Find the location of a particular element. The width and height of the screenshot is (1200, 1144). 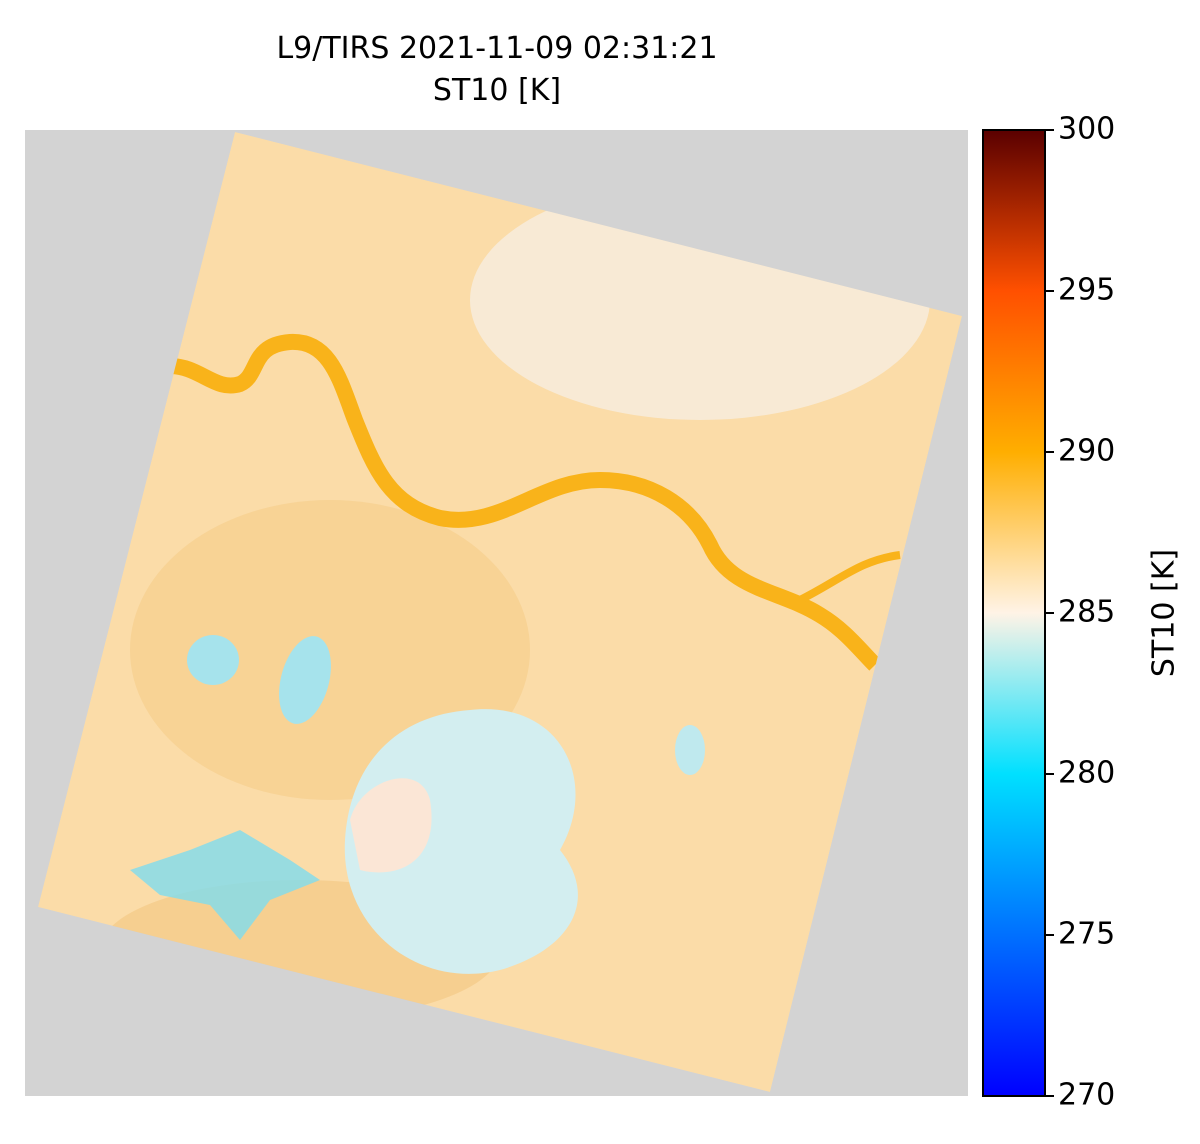

title-line: ST10 [K] is located at coordinates (497, 90).